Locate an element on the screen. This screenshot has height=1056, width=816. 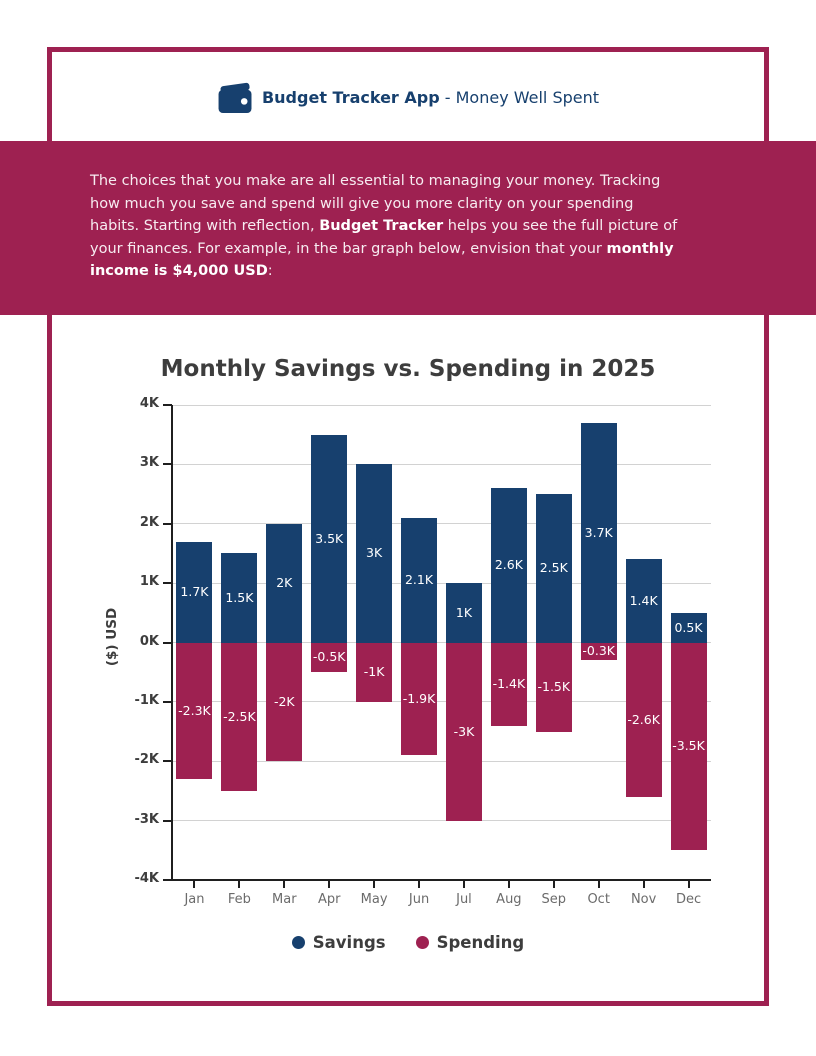
bar-spending-nov is located at coordinates (643, 719).